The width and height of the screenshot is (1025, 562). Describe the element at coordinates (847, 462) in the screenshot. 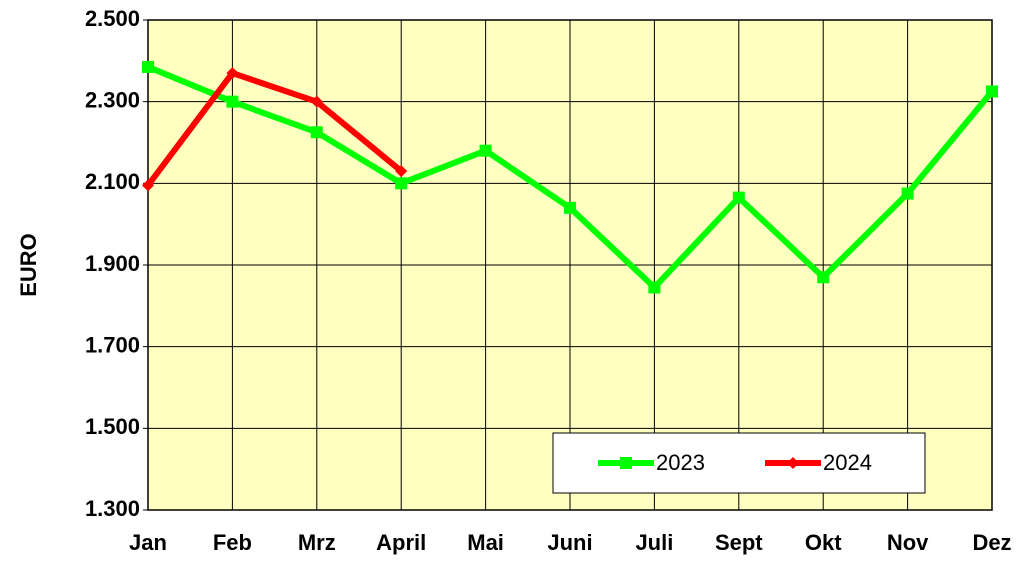

I see `legend-label: 2024` at that location.